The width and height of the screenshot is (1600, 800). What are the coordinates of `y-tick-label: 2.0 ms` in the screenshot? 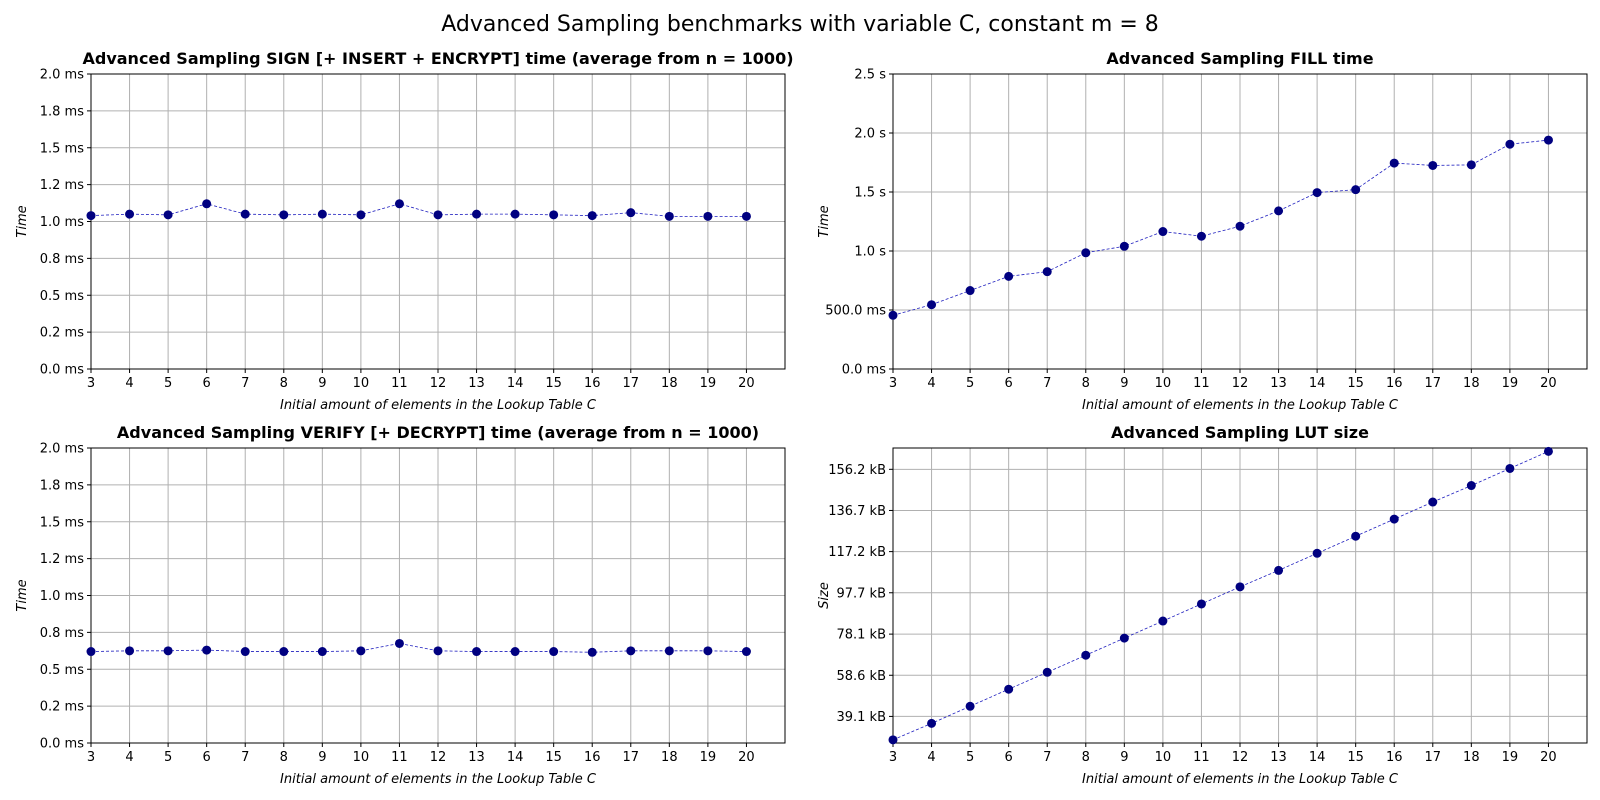 It's located at (62, 449).